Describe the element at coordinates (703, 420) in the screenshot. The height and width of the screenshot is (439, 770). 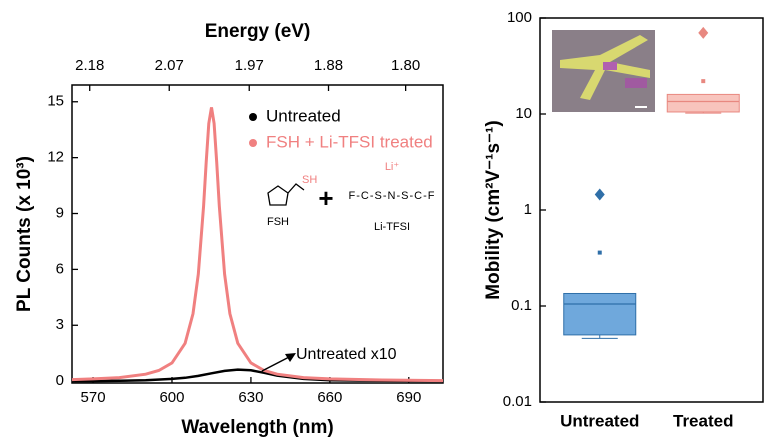
I see `x-tick-label: Treated` at that location.